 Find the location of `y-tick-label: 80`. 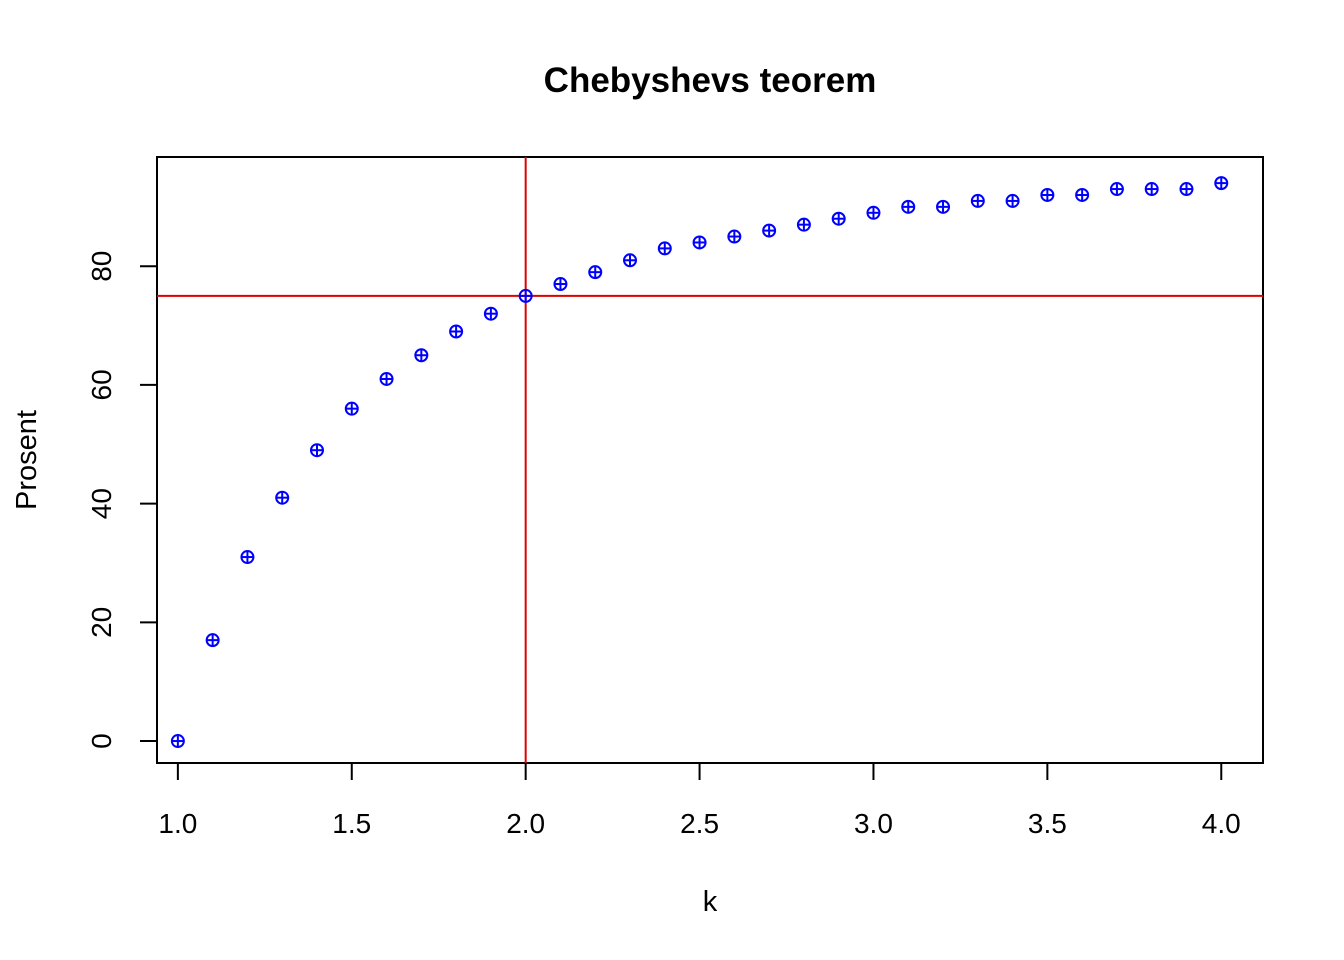

y-tick-label: 80 is located at coordinates (101, 266).